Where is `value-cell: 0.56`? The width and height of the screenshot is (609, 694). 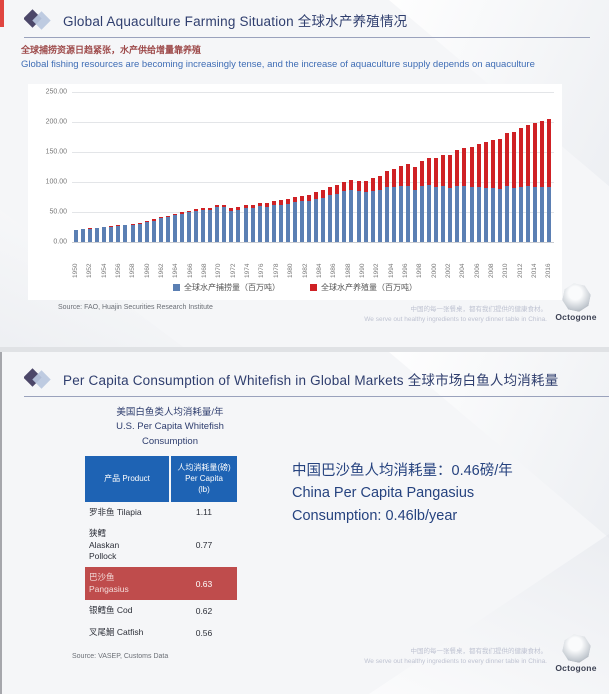 value-cell: 0.56 is located at coordinates (204, 632).